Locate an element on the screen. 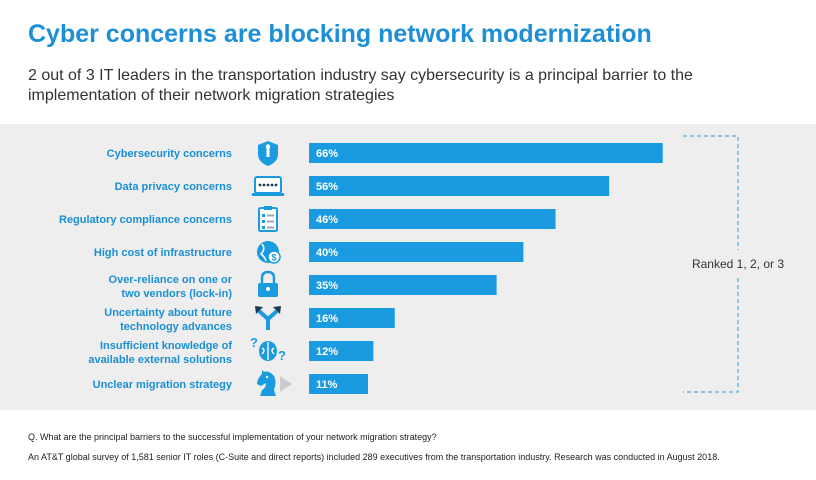 This screenshot has height=480, width=816. arrows-split-icon is located at coordinates (268, 318).